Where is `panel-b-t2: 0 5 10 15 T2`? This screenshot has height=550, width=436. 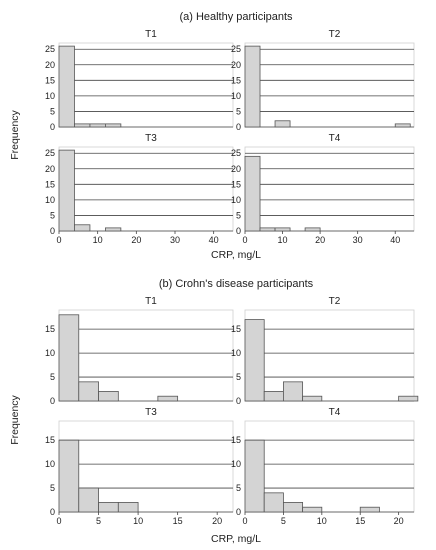
panel-b-t2: 0 5 10 15 T2 is located at coordinates (325, 351).